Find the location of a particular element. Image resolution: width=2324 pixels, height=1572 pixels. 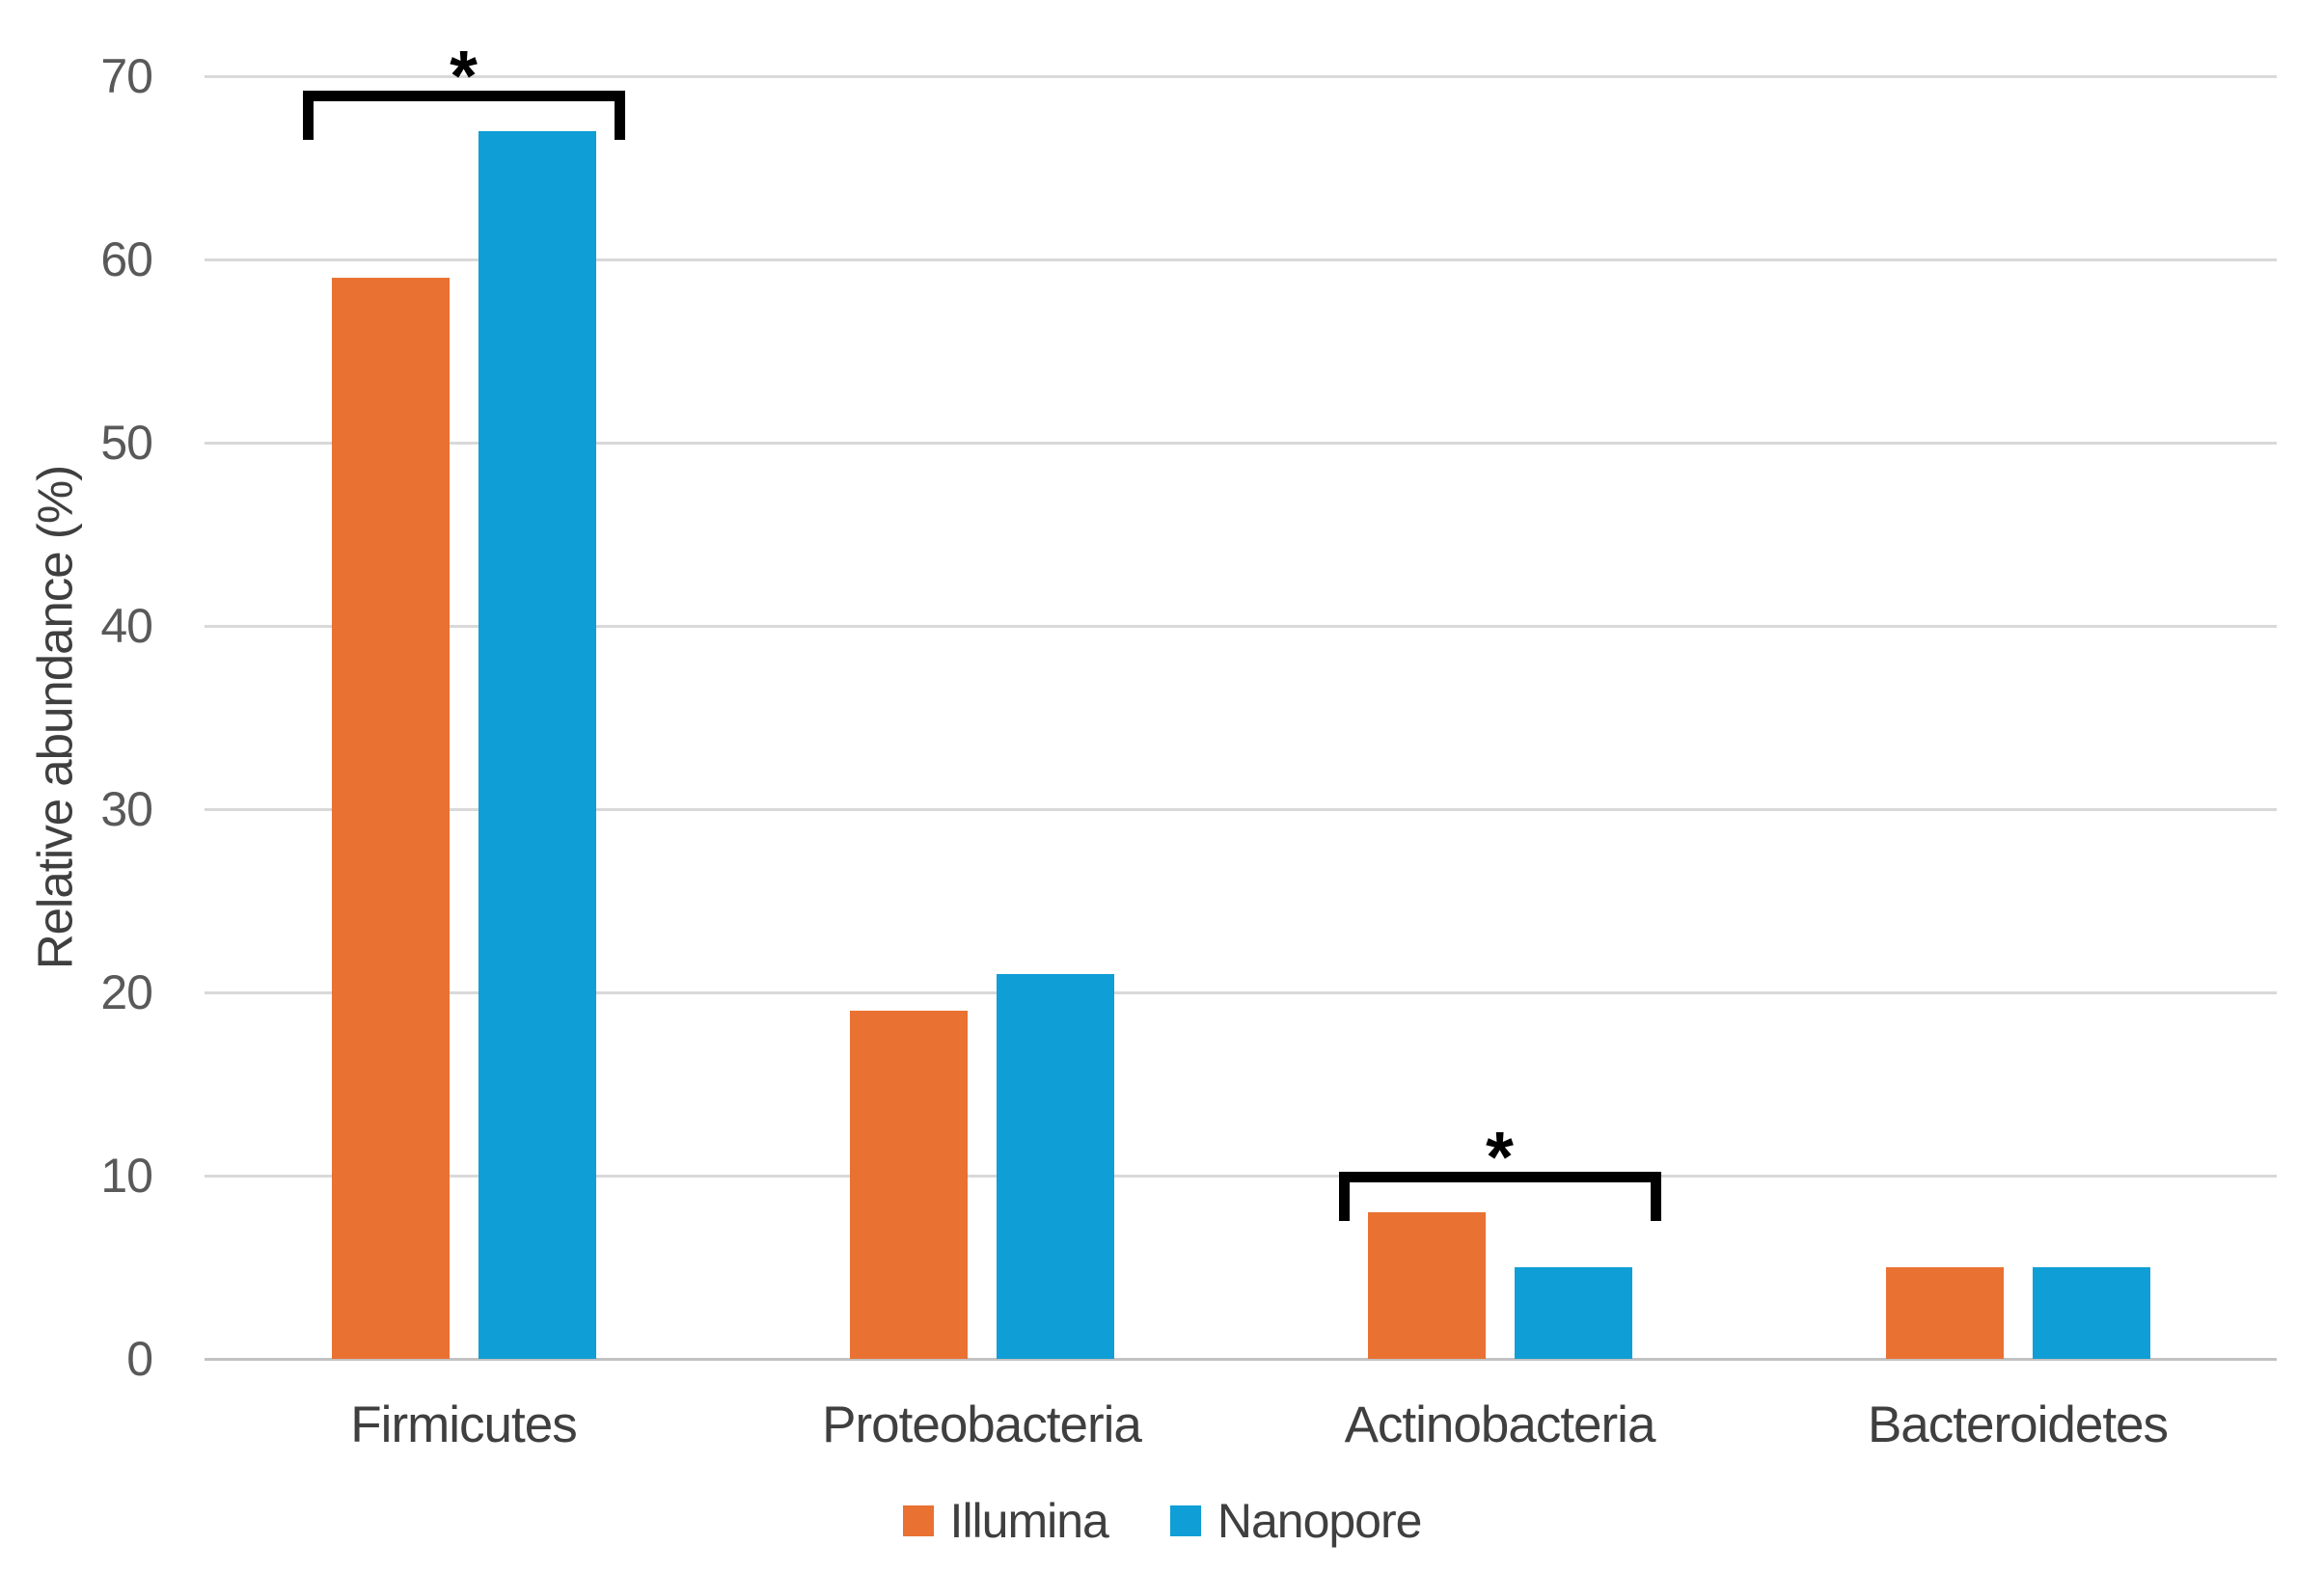

bar-illumina-proteobacteria is located at coordinates (908, 1185).